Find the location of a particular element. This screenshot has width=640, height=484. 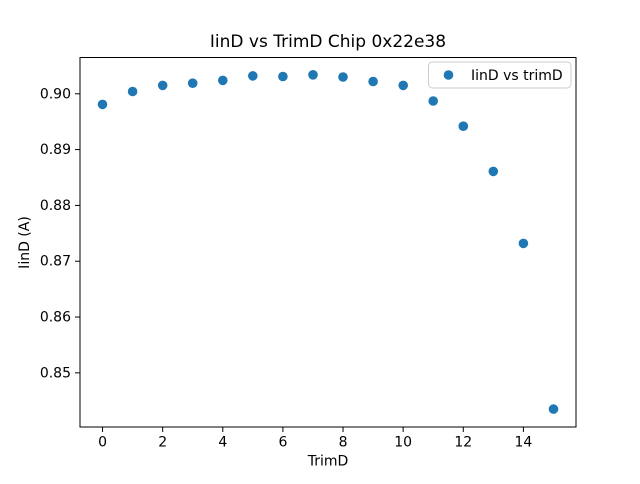

legend-frame is located at coordinates (500, 75).